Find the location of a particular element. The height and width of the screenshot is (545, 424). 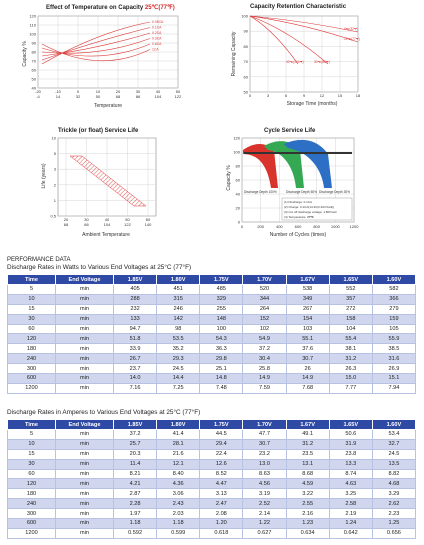

table-row: 1200 min 7.16 7.25 7.48 7.59 7.68 7.77 7.94 is located at coordinates (212, 388).